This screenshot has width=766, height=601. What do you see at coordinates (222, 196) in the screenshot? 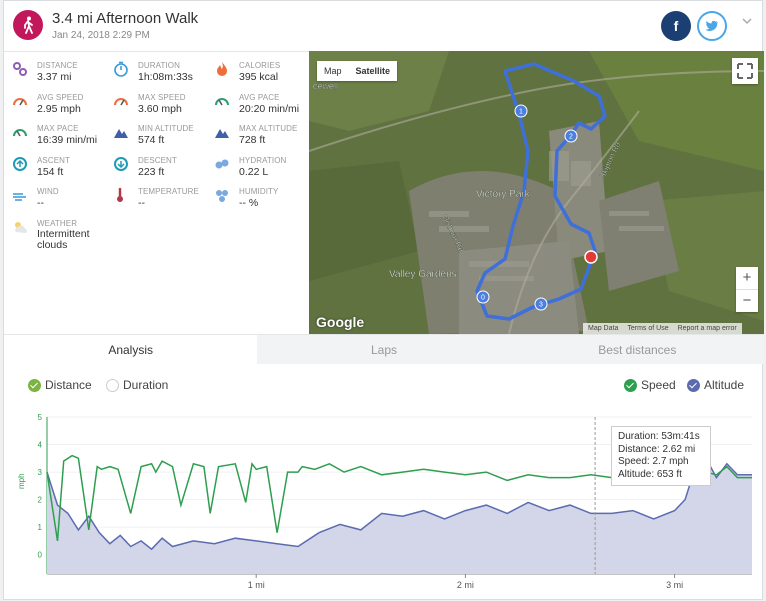
I see `humidity-icon` at bounding box center [222, 196].